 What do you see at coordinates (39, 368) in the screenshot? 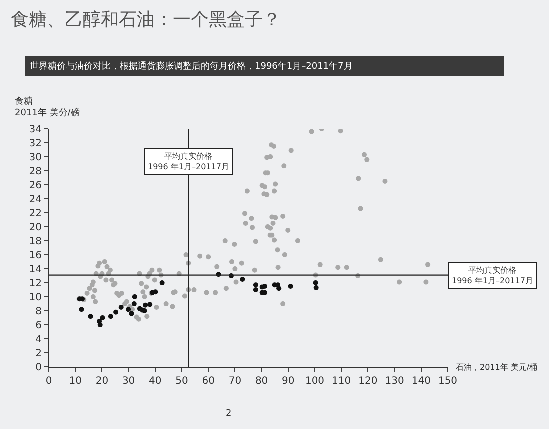
I see `y-tick-label: 0` at bounding box center [39, 368].